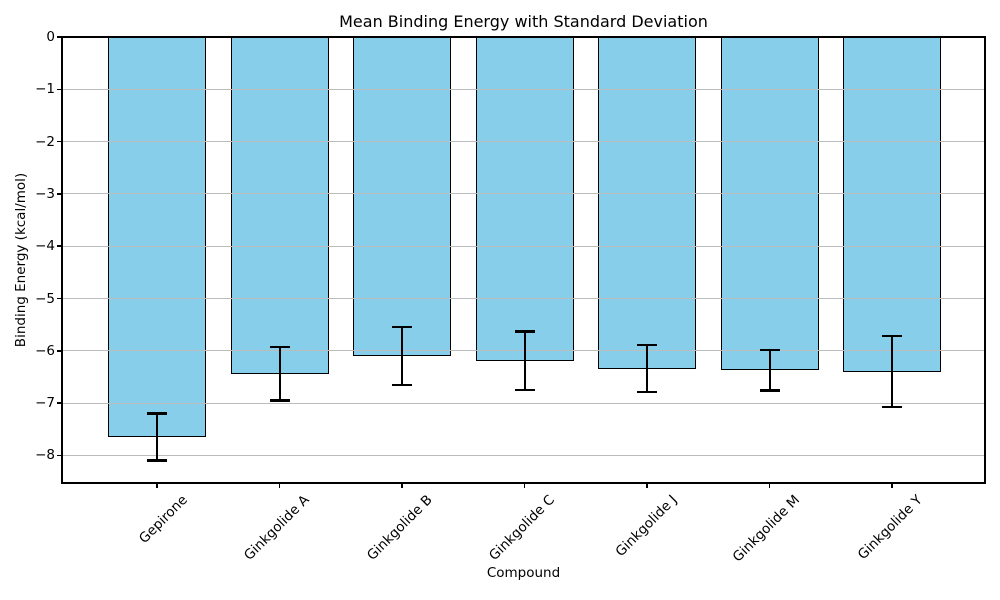 The height and width of the screenshot is (600, 1000). What do you see at coordinates (524, 199) in the screenshot?
I see `bar-ginkgolide-c` at bounding box center [524, 199].